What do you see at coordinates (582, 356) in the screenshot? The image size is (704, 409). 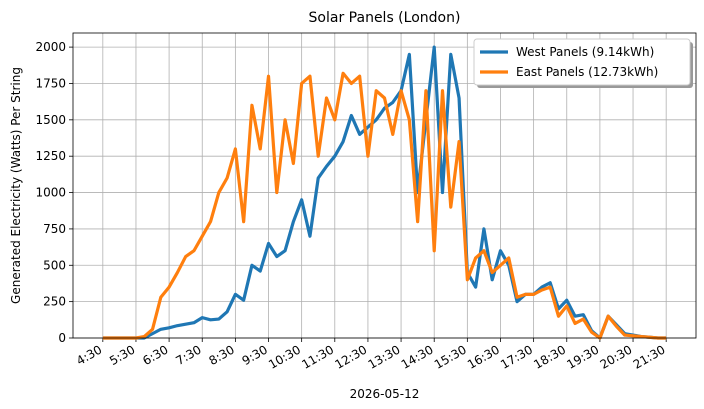 I see `x-tick-label: 19:30` at bounding box center [582, 356].